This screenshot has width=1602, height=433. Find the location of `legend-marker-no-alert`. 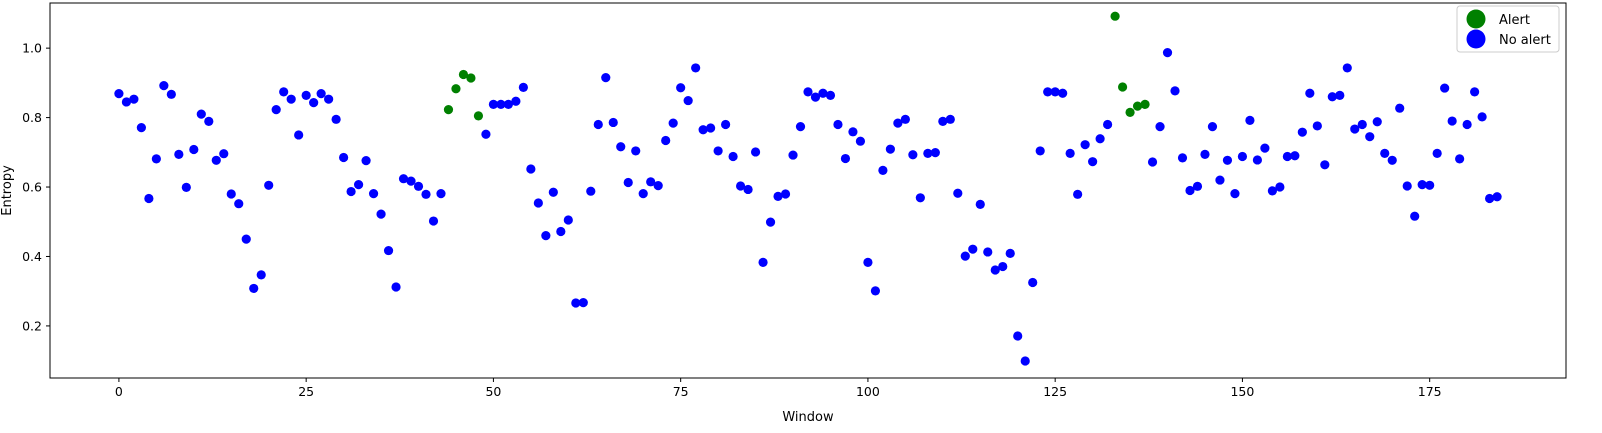

legend-marker-no-alert is located at coordinates (1476, 39).